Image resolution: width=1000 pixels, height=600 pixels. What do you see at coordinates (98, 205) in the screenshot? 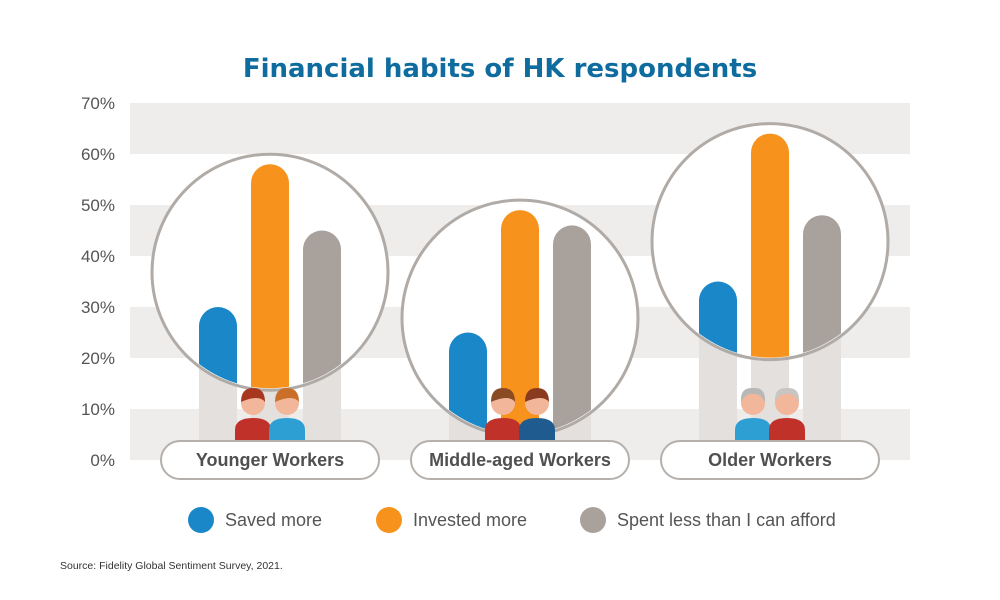
I see `y-tick-label: 50%` at bounding box center [98, 205].